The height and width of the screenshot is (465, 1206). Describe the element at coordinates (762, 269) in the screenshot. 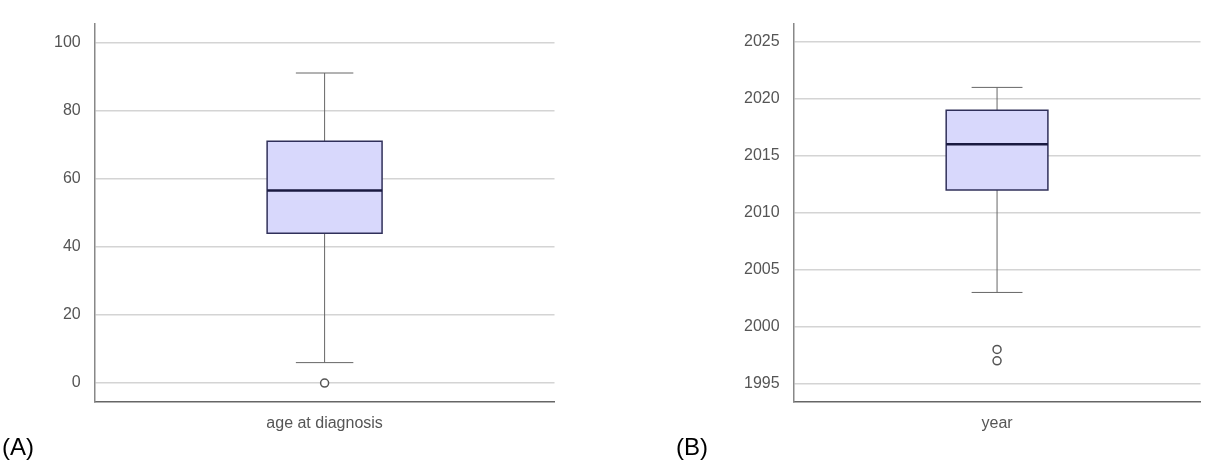

I see `y-tick-label: 2005` at that location.